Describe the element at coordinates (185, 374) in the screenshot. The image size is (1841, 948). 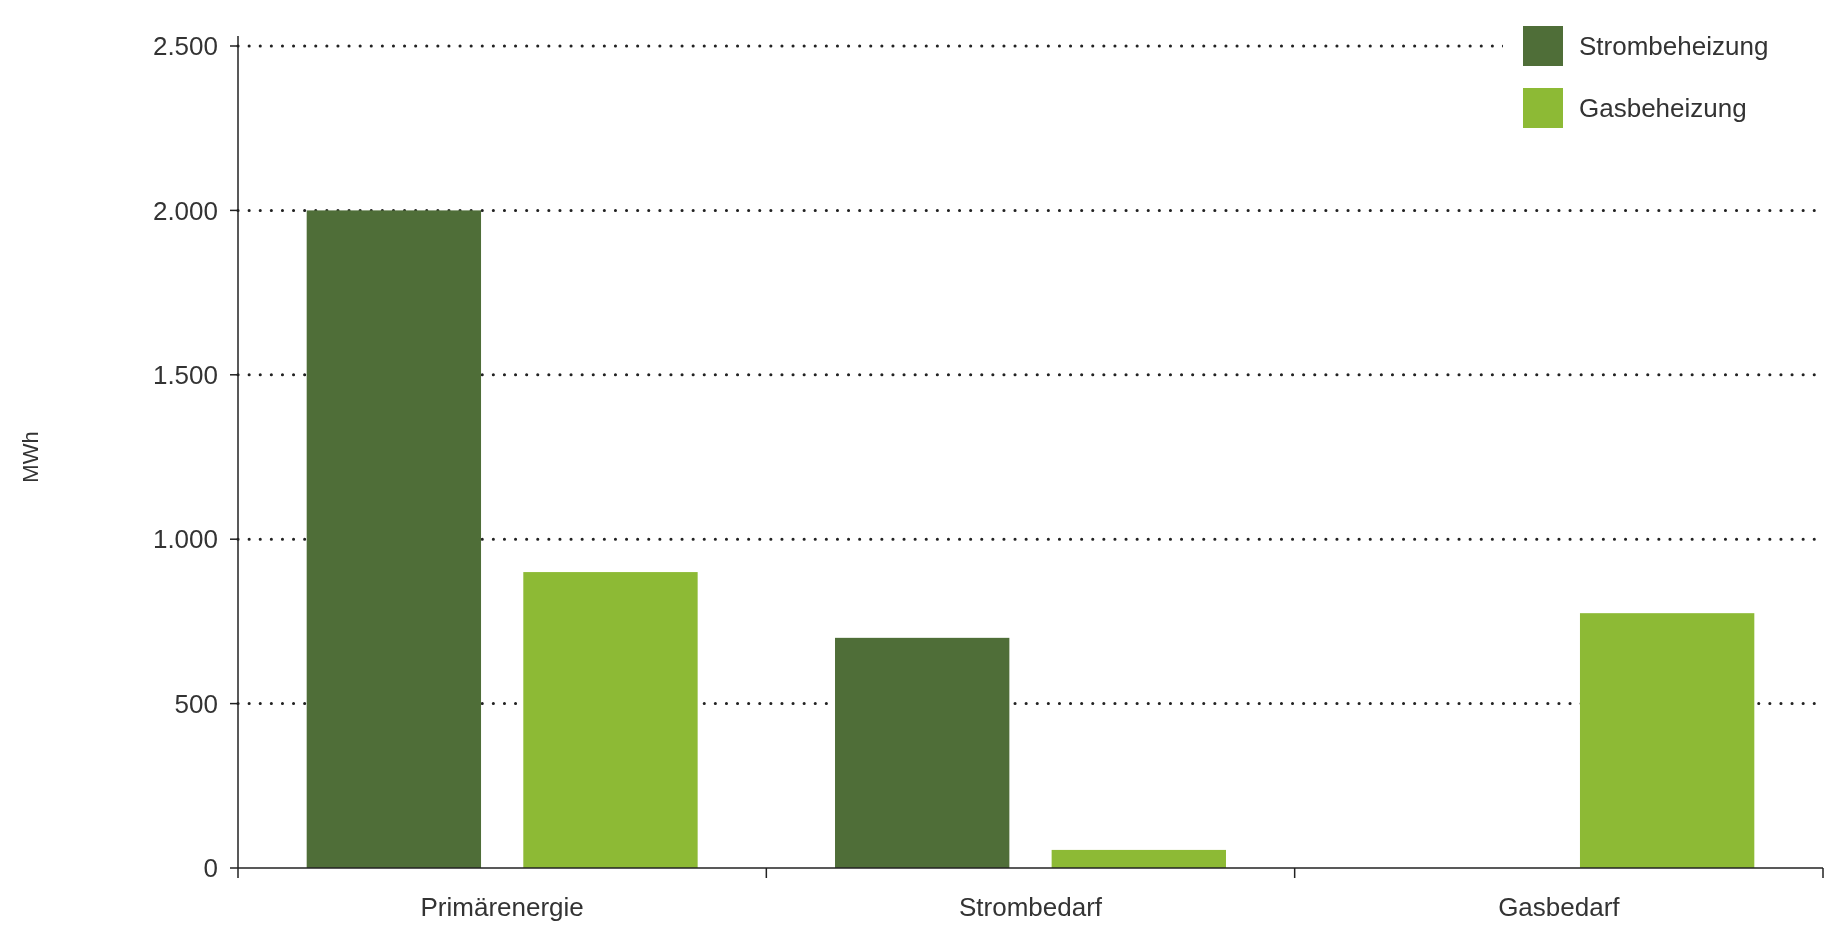
I see `y-tick-label: 1.500` at that location.